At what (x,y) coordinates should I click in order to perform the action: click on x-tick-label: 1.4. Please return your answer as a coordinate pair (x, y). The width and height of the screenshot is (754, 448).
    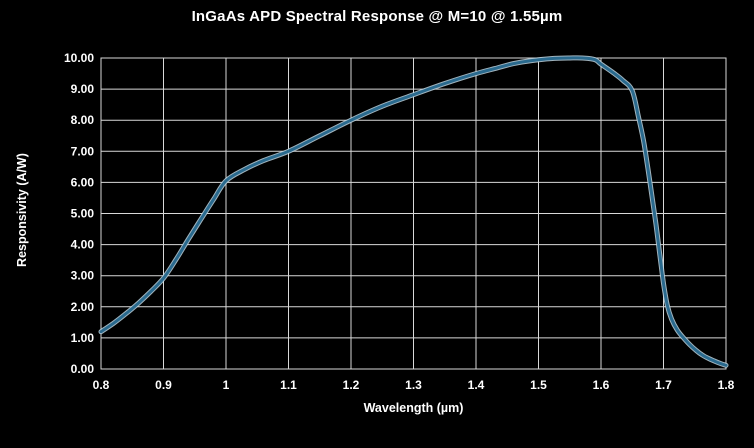
    Looking at the image, I should click on (476, 385).